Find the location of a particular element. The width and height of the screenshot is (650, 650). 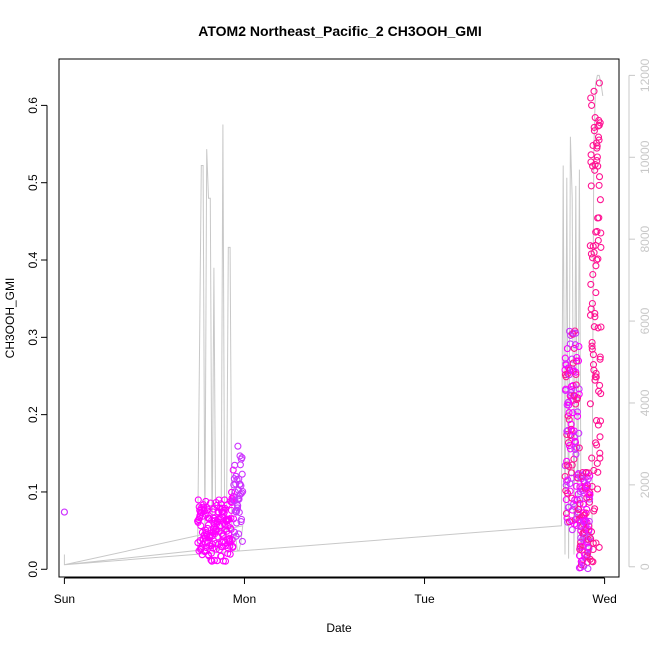

y-tick-label: 0.1 is located at coordinates (33, 491).